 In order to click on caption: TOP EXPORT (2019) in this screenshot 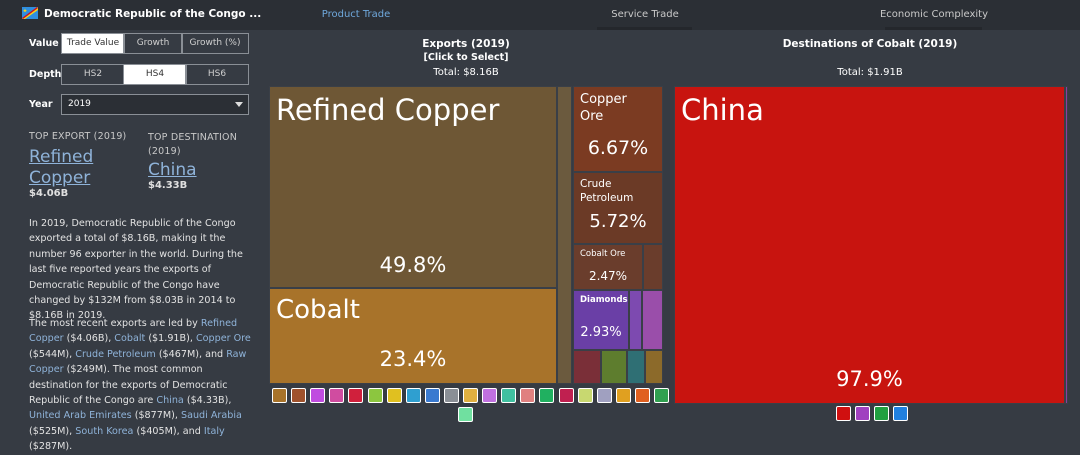, I will do `click(78, 136)`.